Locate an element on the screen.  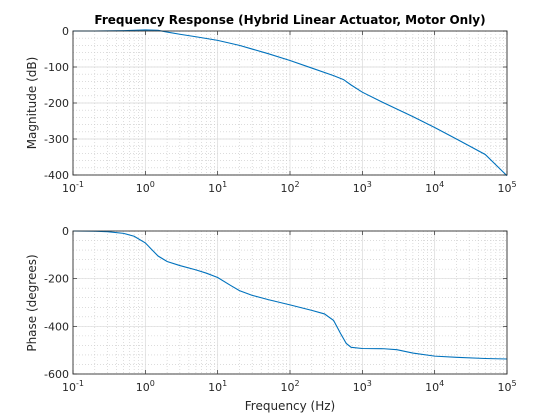
phase-x-tick-label: 10⁻¹ is located at coordinates (73, 386).